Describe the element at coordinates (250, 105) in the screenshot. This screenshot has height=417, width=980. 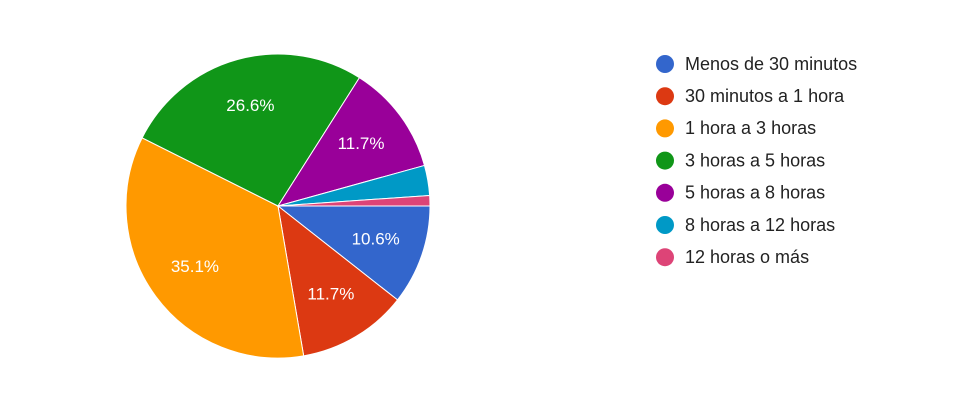
I see `slice-label: 26.6%` at that location.